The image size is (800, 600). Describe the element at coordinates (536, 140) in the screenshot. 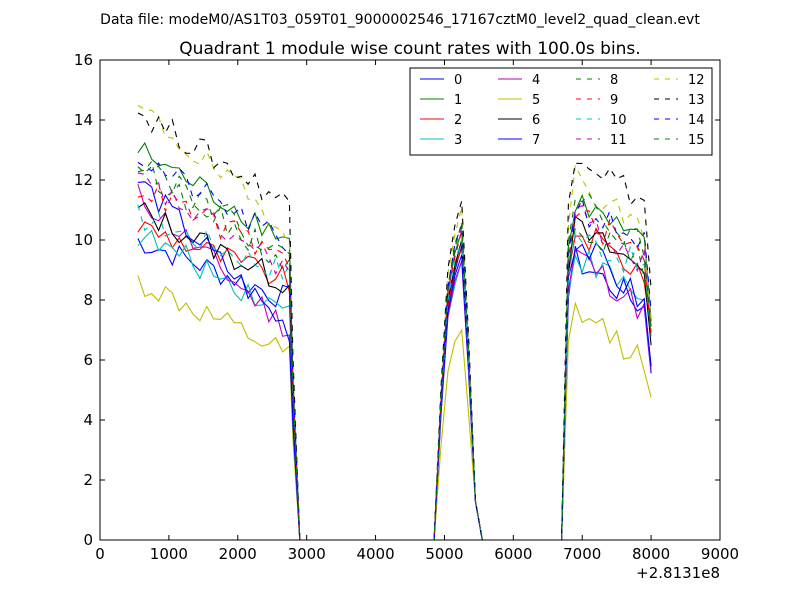

I see `legend-label-7: 7` at that location.